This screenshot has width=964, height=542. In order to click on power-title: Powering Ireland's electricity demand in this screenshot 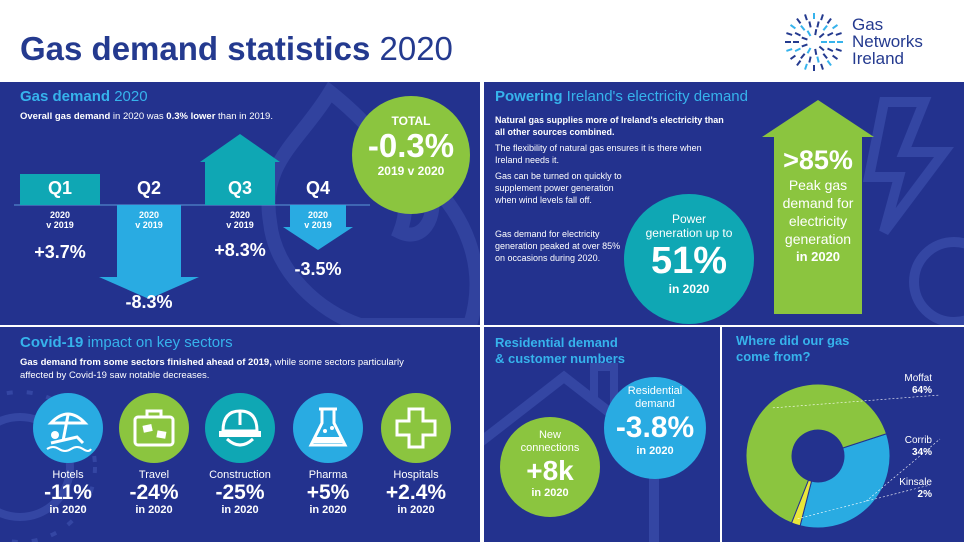, I will do `click(621, 96)`.